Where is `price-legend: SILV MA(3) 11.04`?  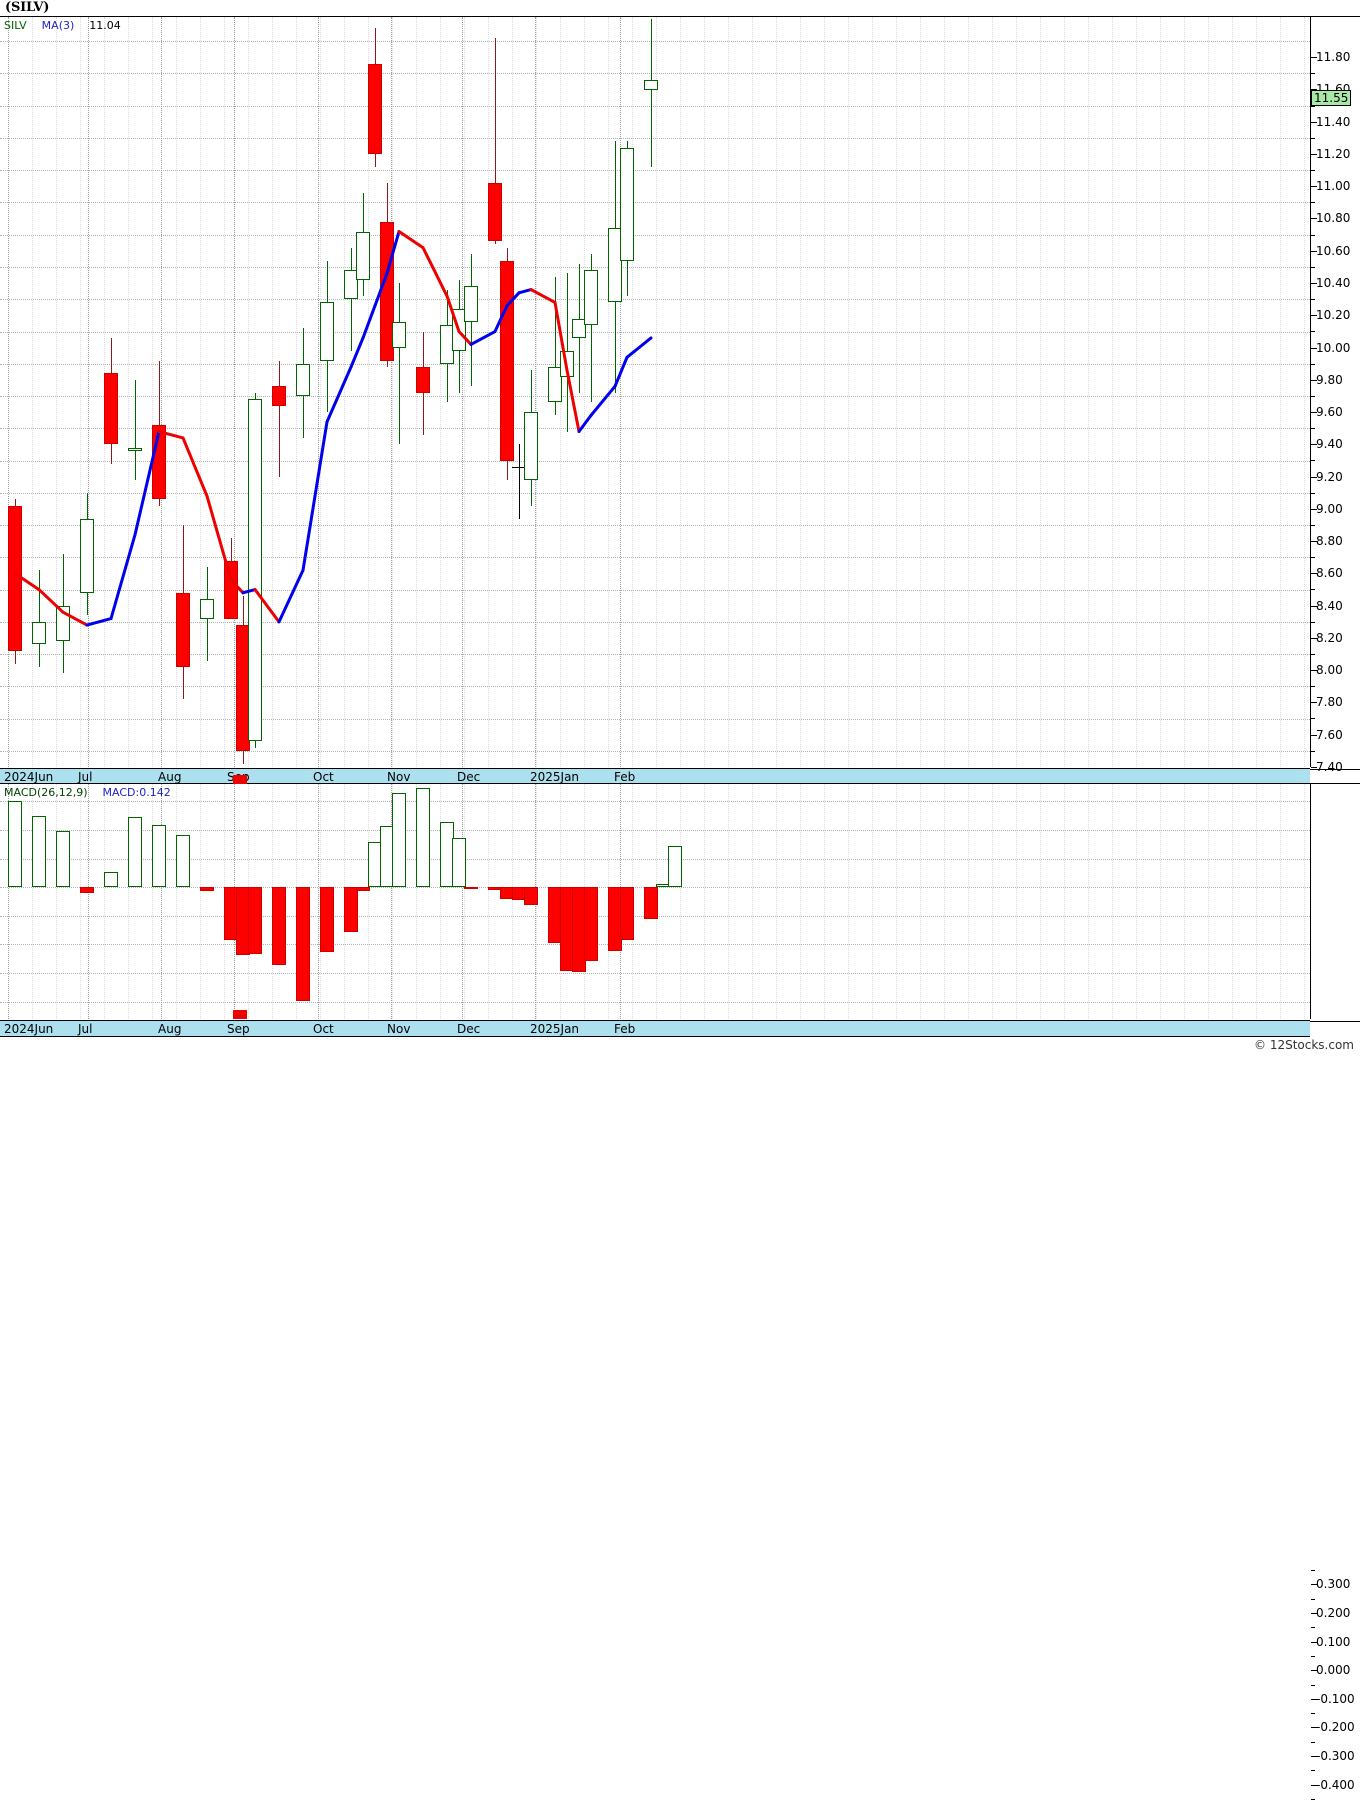 price-legend: SILV MA(3) 11.04 is located at coordinates (62, 25).